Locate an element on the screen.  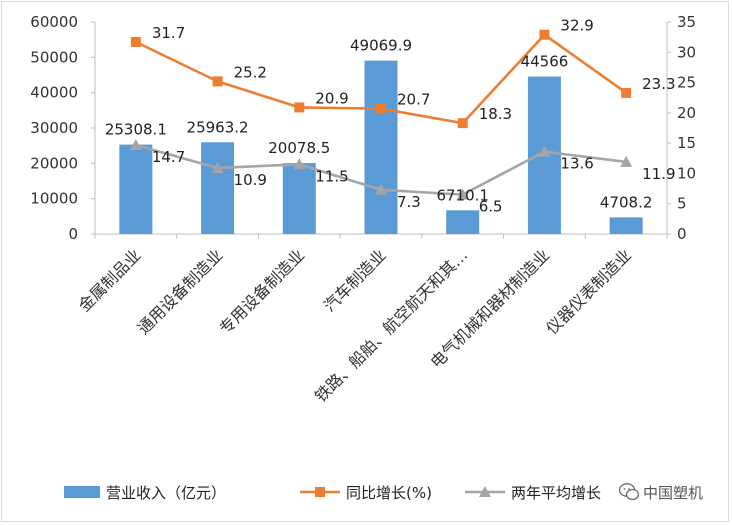
growth-data-label: 20.9 is located at coordinates (331, 98).